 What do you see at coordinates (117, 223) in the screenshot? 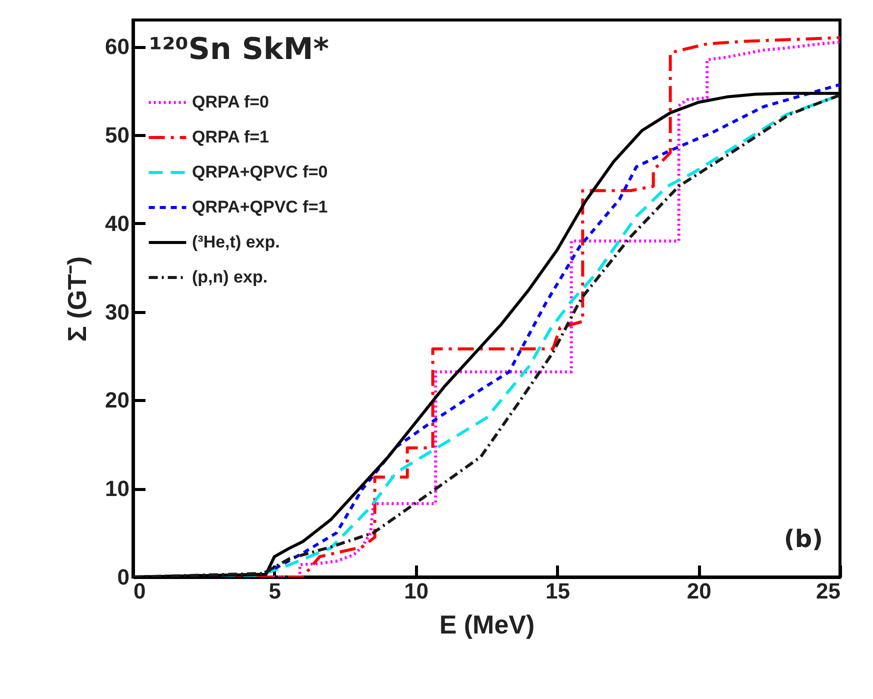
I see `y-tick-label: 40` at bounding box center [117, 223].